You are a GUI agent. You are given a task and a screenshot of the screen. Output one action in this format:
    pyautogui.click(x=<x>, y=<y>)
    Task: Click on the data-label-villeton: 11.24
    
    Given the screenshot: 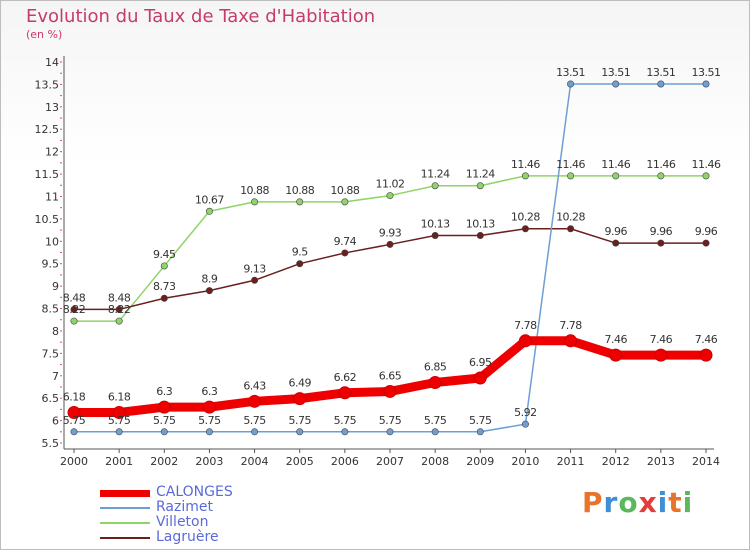 What is the action you would take?
    pyautogui.click(x=480, y=174)
    